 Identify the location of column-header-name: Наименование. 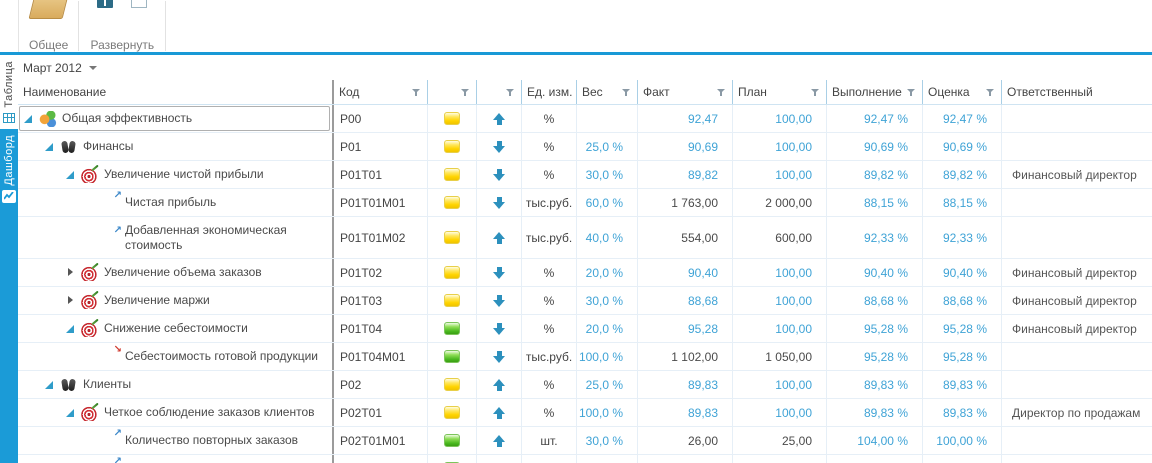
(176, 92).